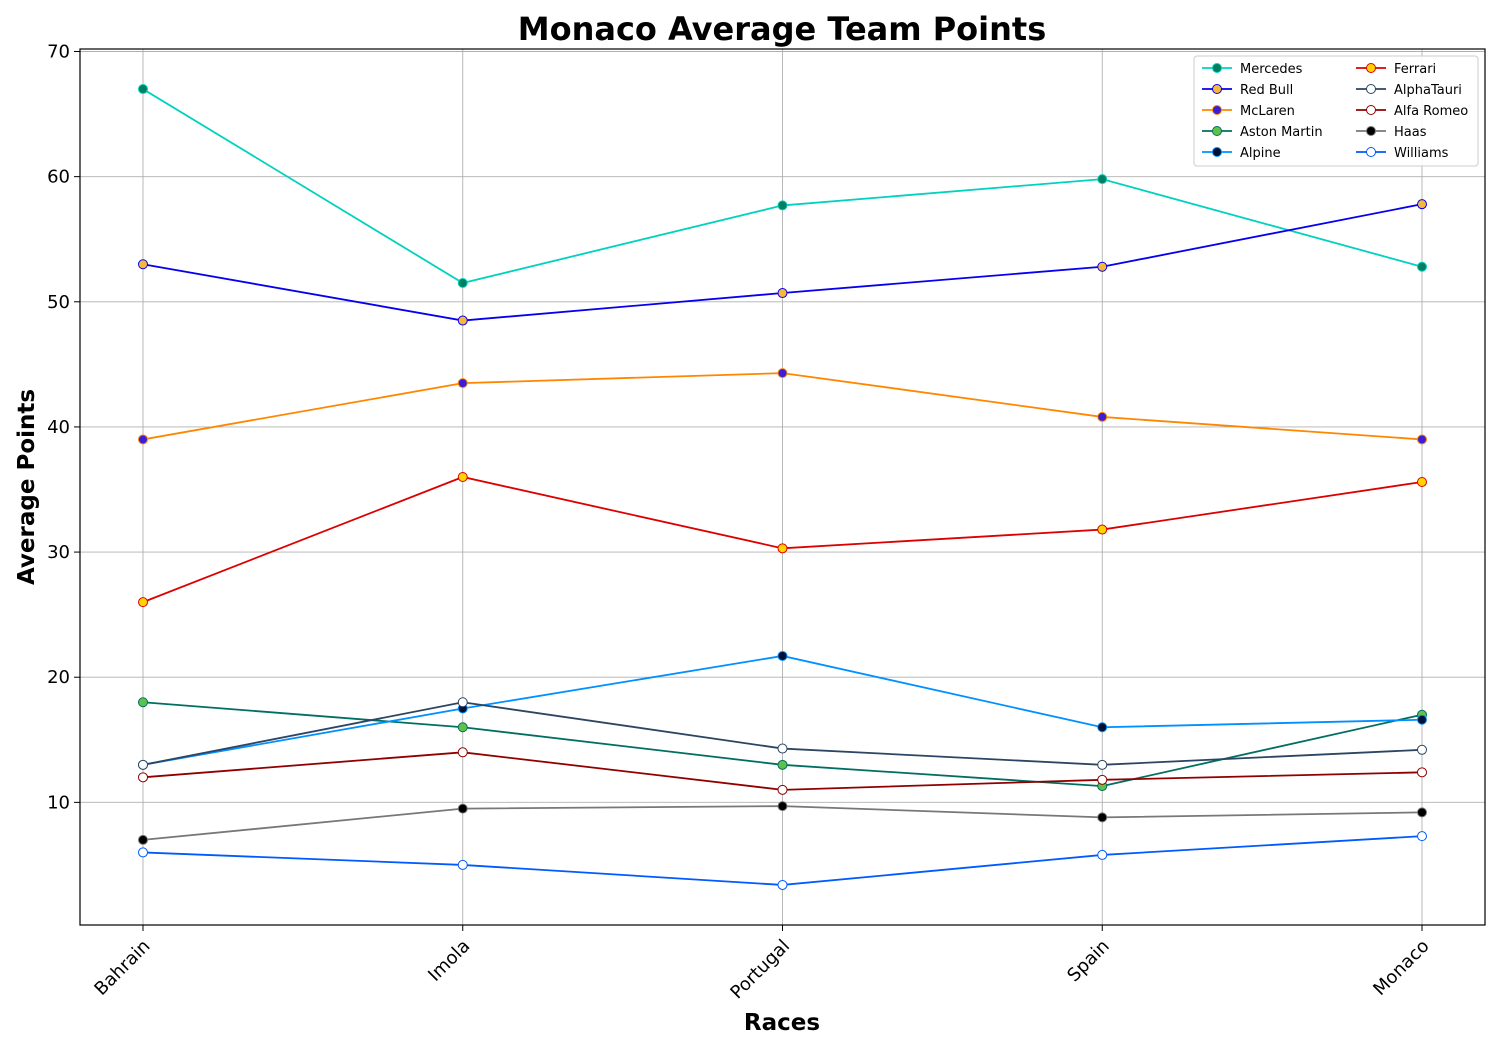  What do you see at coordinates (1260, 153) in the screenshot?
I see `legend-entry-label: Alpine` at bounding box center [1260, 153].